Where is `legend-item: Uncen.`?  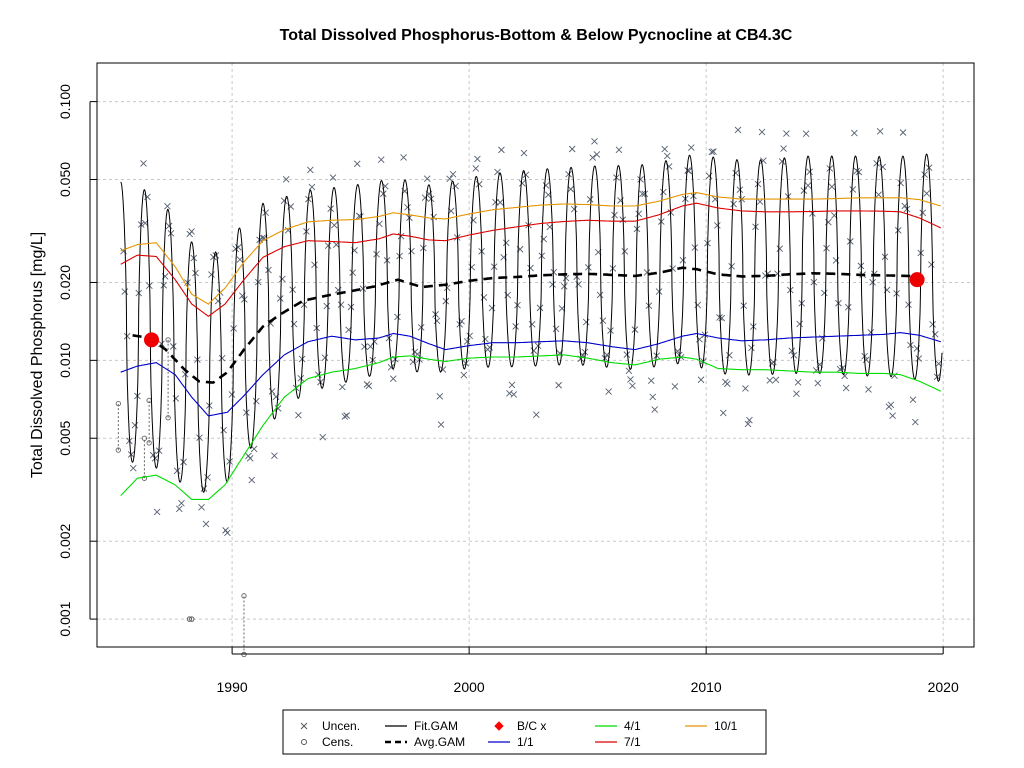
legend-item: Uncen. is located at coordinates (330, 726).